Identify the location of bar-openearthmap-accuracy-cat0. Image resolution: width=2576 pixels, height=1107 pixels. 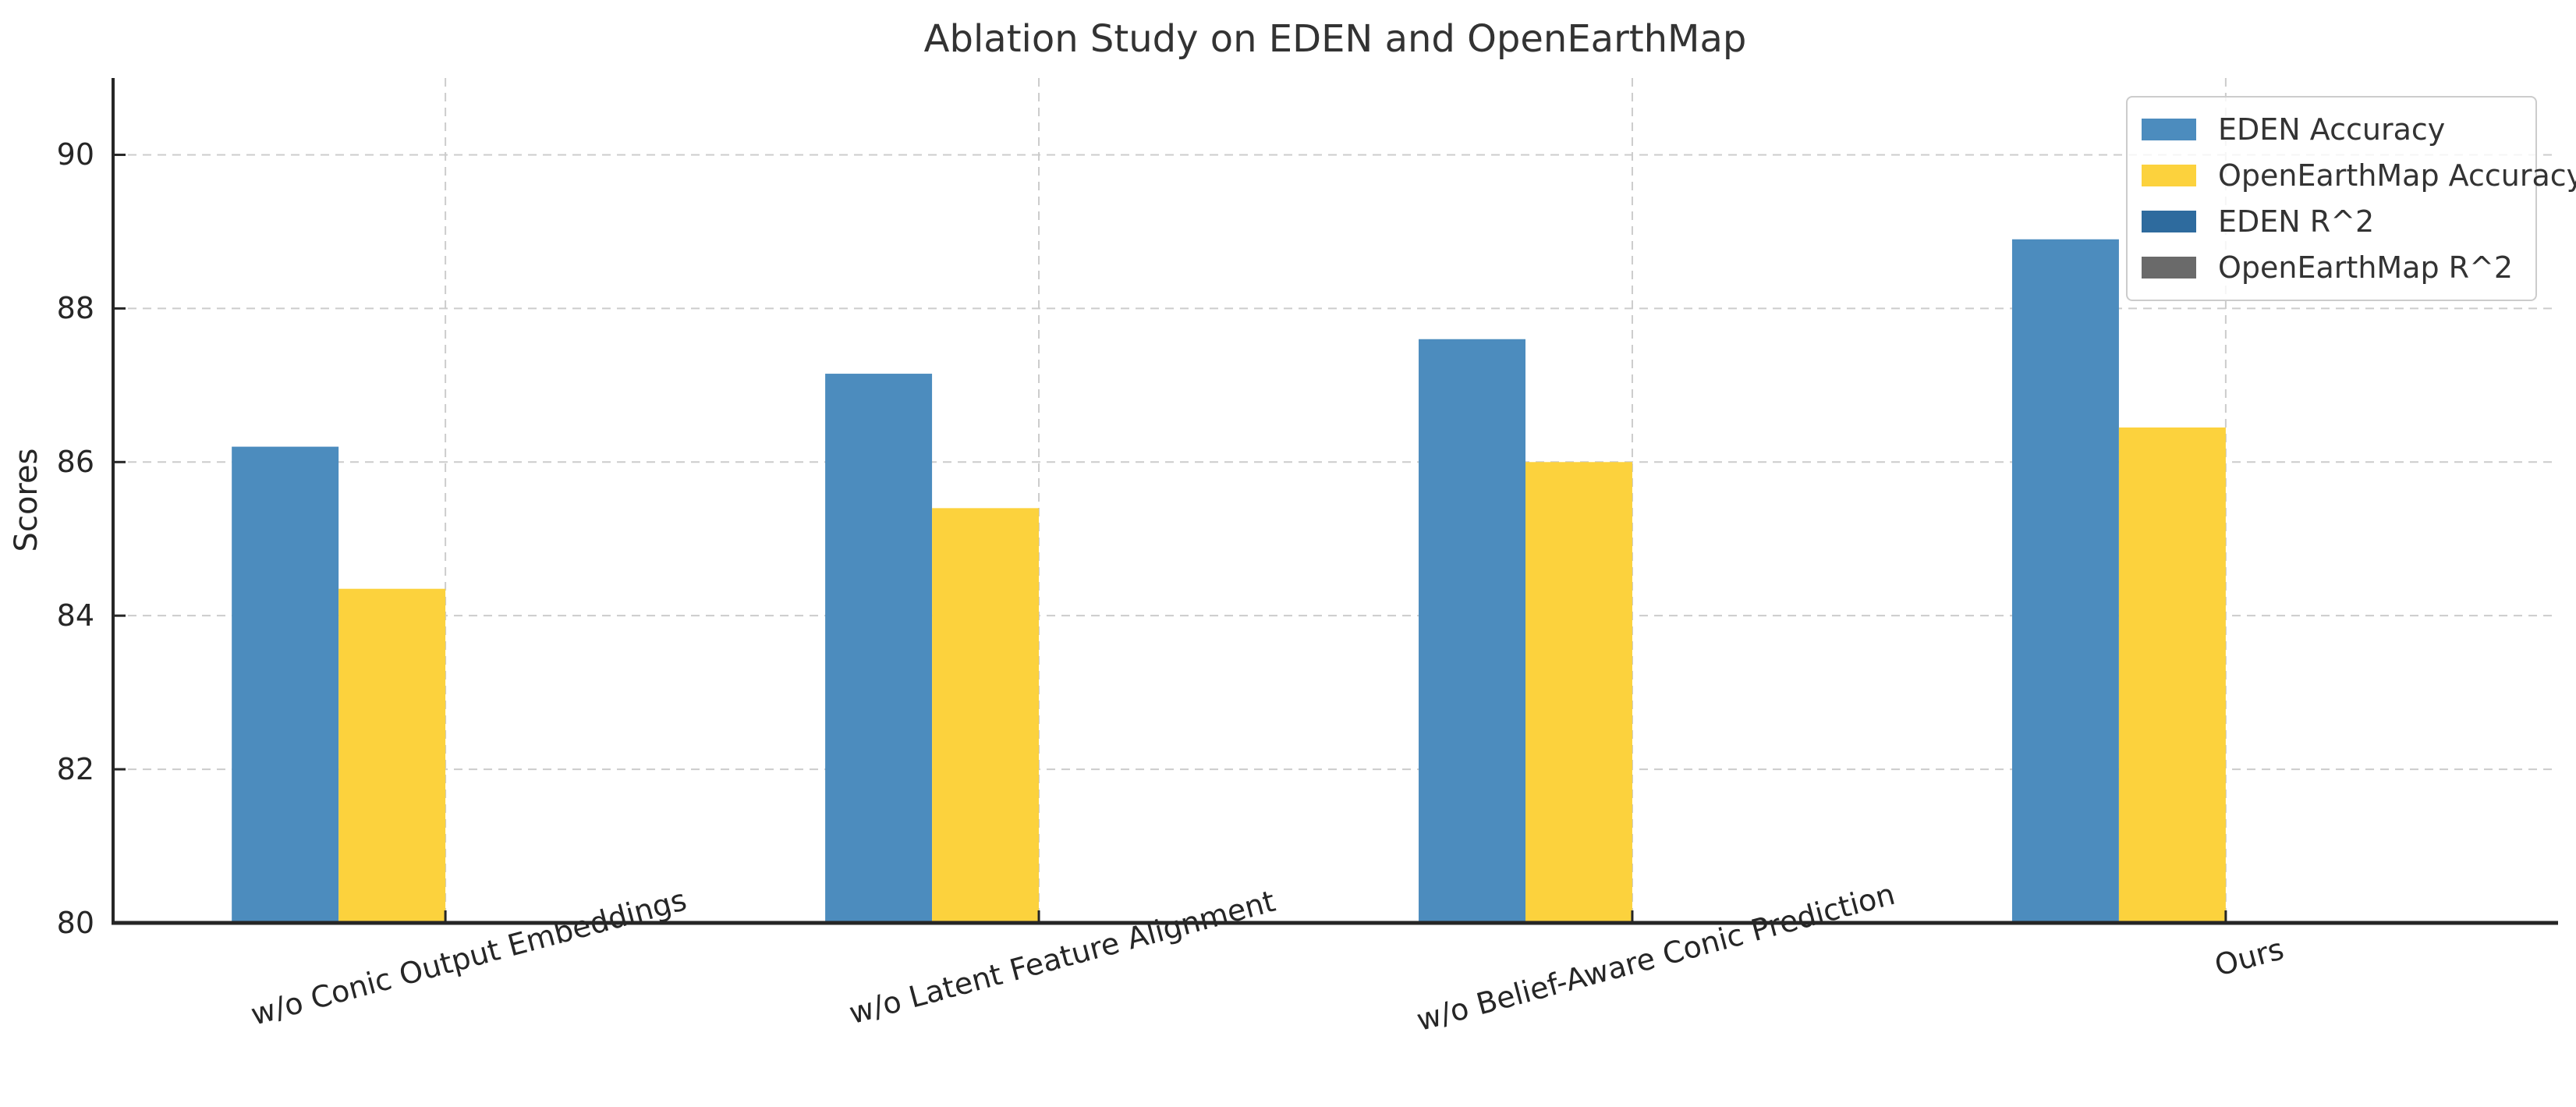
(392, 755).